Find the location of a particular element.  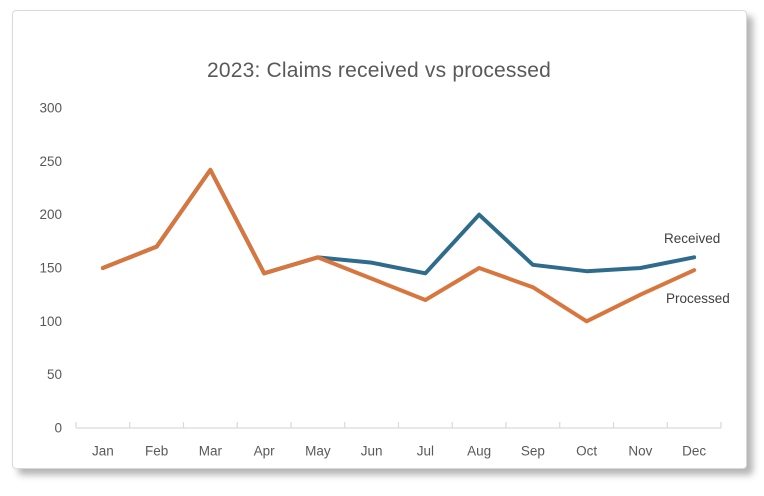

y-tick-label: 100 is located at coordinates (50, 321).